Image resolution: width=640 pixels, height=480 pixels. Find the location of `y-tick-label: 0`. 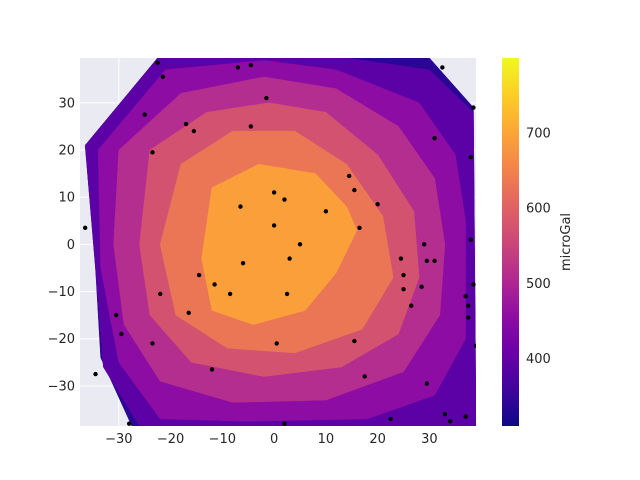

y-tick-label: 0 is located at coordinates (71, 245).